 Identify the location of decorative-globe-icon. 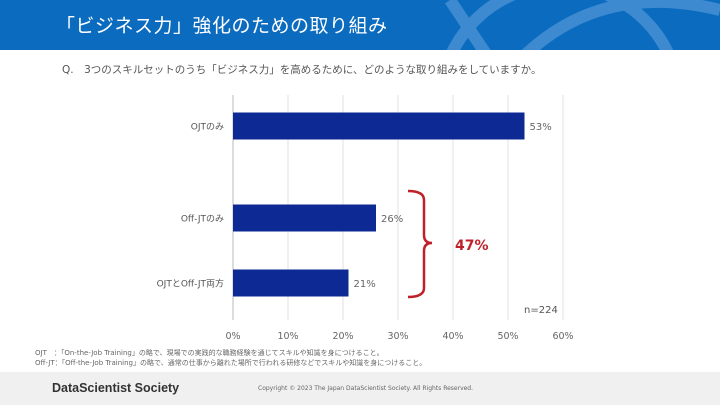
(582, 25).